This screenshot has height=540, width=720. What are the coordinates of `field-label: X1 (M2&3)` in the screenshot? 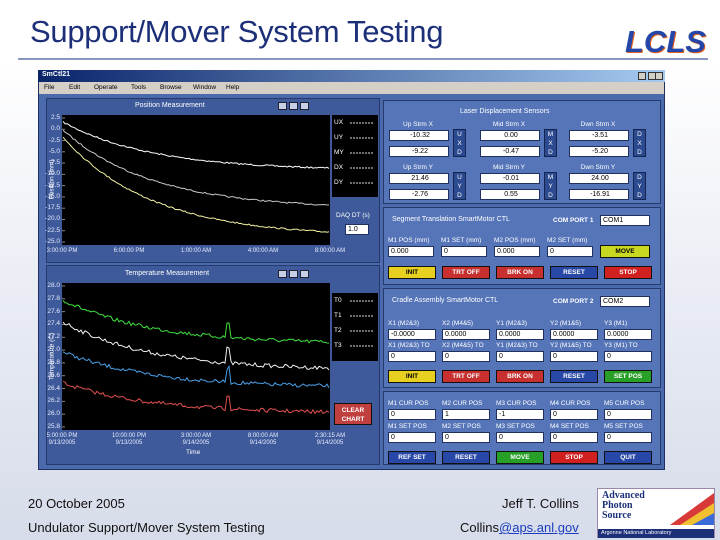 It's located at (404, 323).